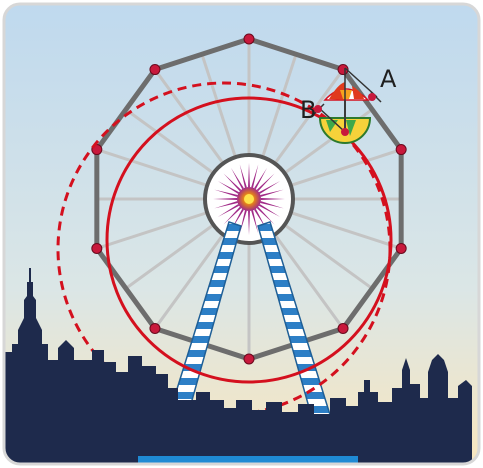  Describe the element at coordinates (248, 460) in the screenshot. I see `base-platform` at that location.